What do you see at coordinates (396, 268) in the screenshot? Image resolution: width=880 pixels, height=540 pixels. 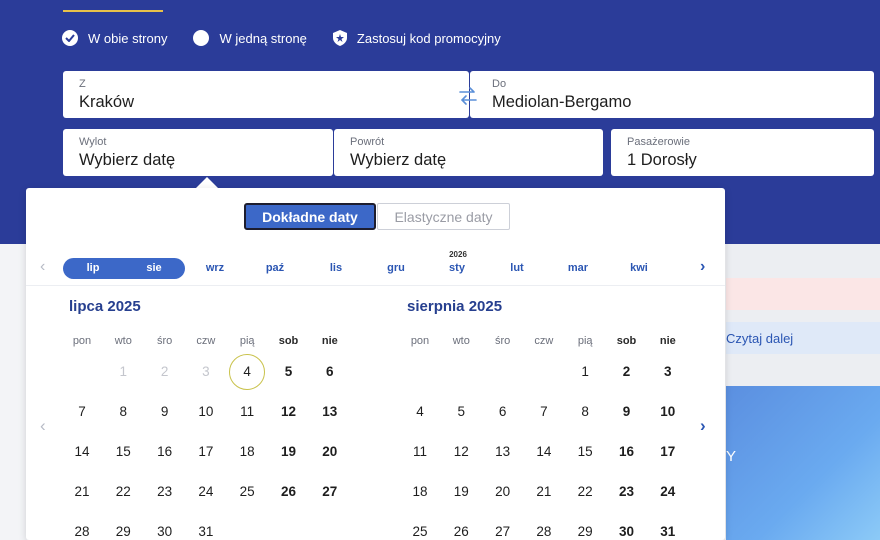 I see `month-strip-item: gru` at bounding box center [396, 268].